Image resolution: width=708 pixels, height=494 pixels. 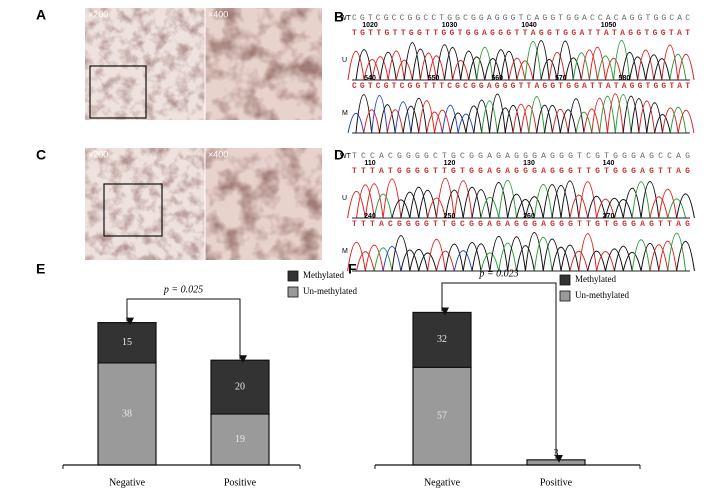 I want to click on row-label: U, so click(x=344, y=198).